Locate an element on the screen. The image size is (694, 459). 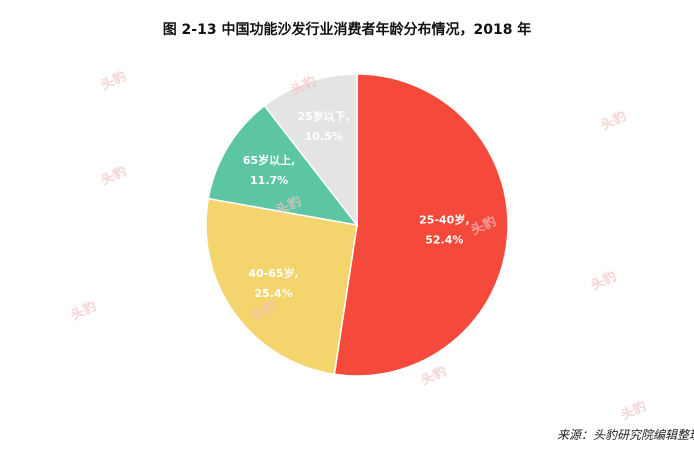
pie-label: 40-65岁, is located at coordinates (273, 273).